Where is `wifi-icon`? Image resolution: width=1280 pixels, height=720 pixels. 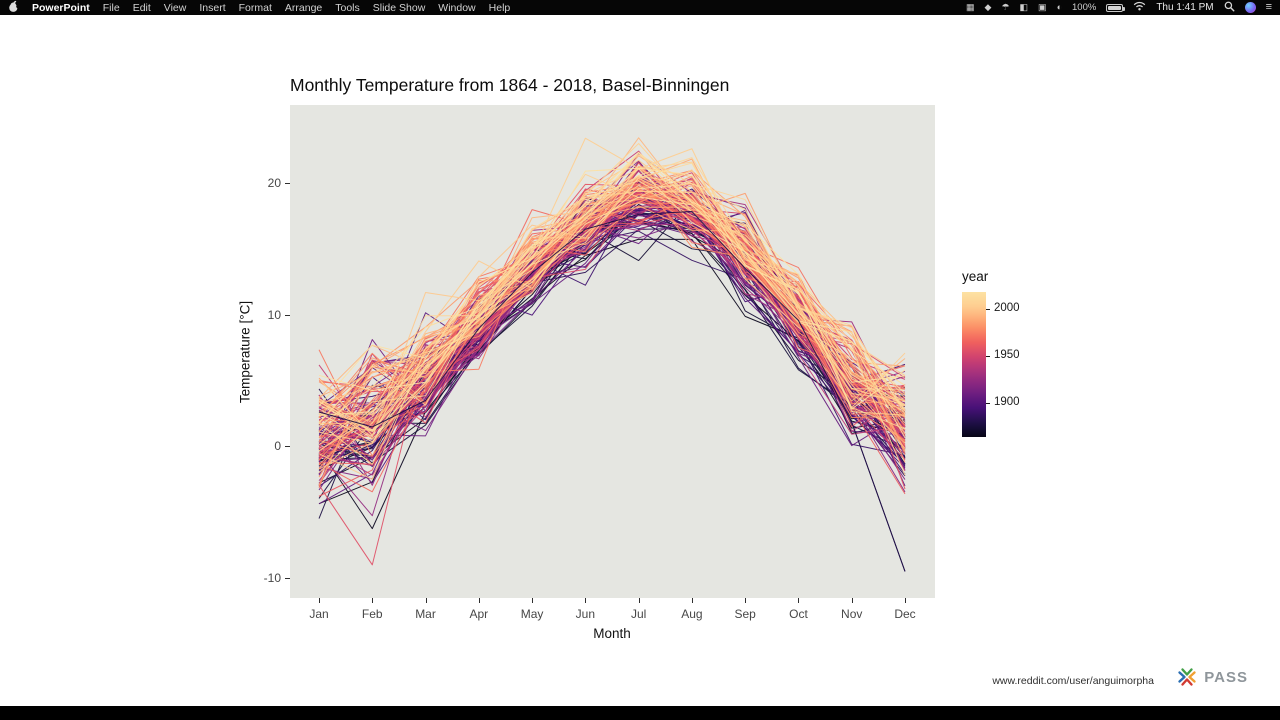 wifi-icon is located at coordinates (1139, 7).